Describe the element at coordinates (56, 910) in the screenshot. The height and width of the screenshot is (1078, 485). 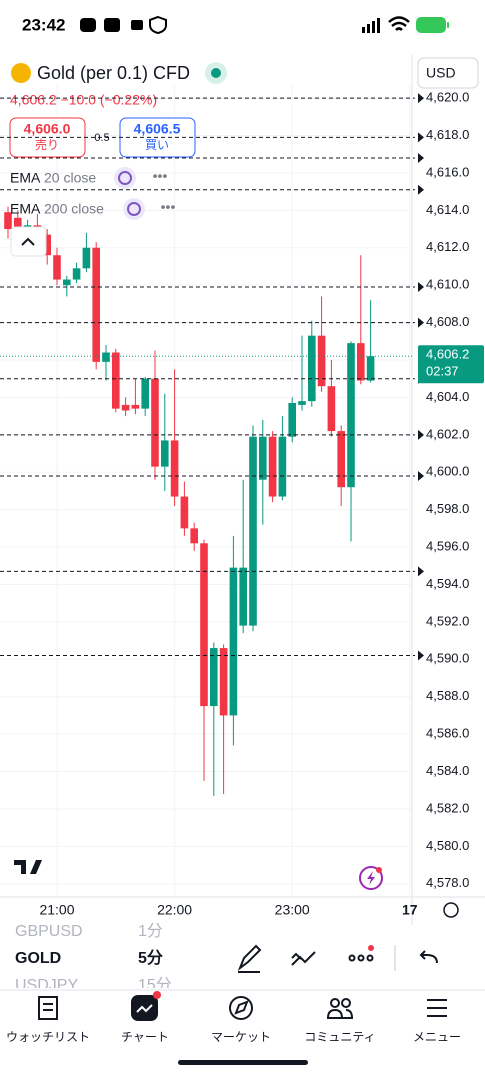
I see `x-tick-label: 21:00` at that location.